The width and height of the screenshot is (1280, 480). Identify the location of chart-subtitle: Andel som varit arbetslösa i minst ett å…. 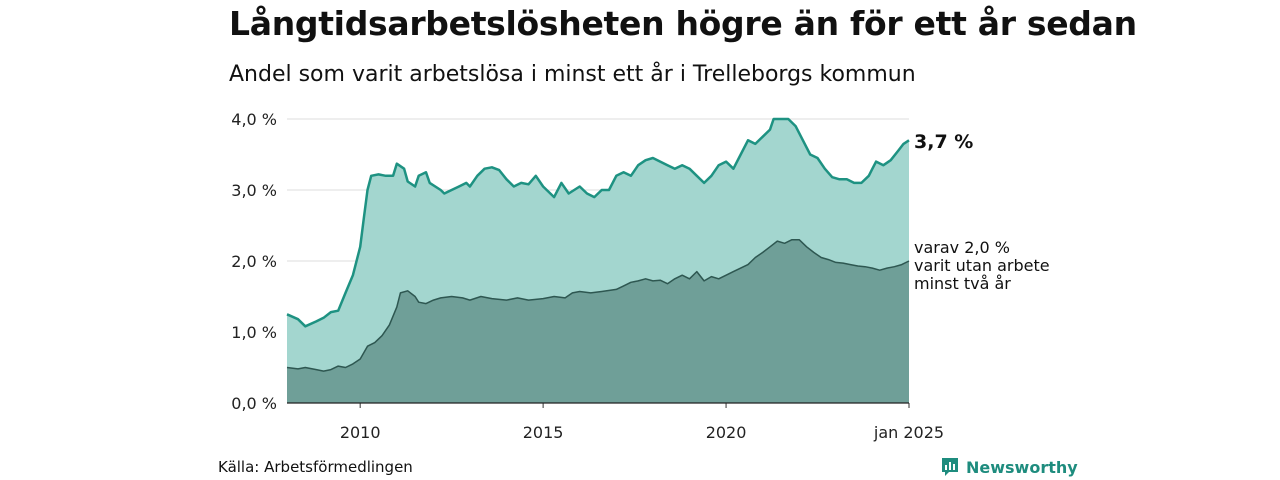
(572, 74).